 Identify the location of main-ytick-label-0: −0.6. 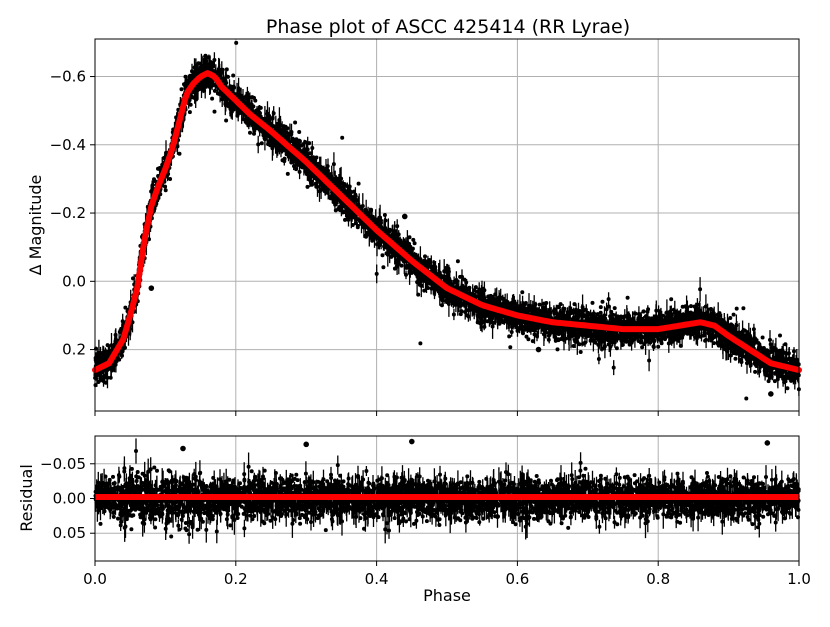
(68, 77).